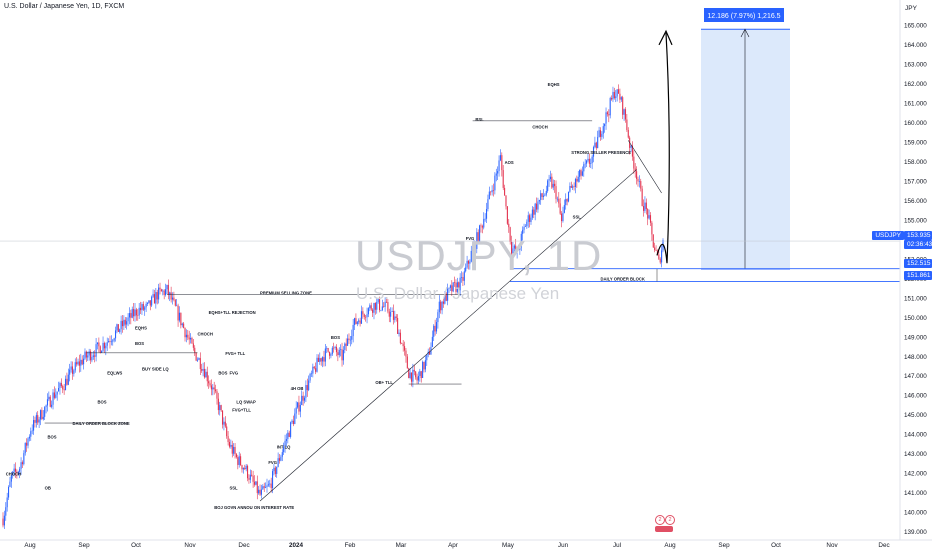 The image size is (932, 550). Describe the element at coordinates (918, 275) in the screenshot. I see `level2-price-tag: 151.861` at that location.